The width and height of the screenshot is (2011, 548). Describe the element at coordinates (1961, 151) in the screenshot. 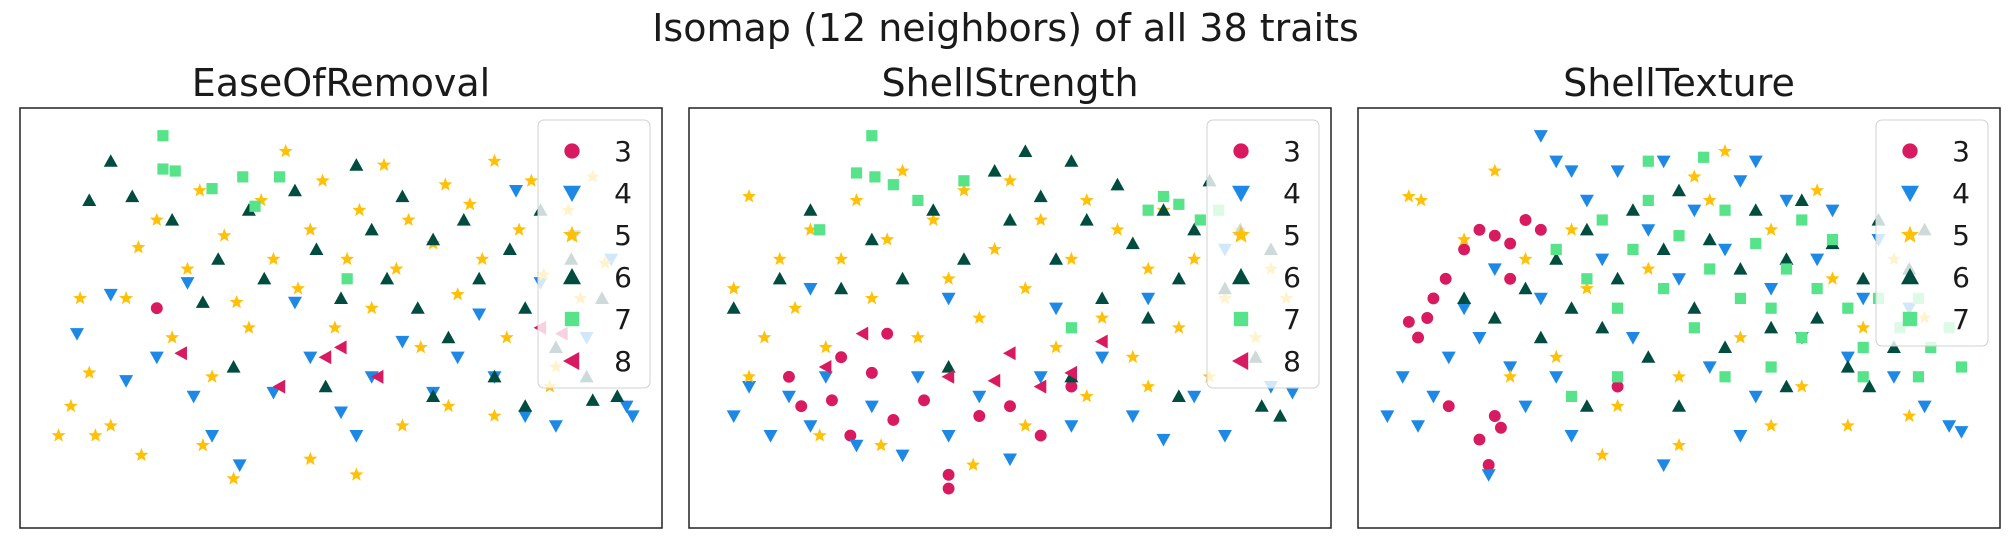

I see `legend-label-3: 3` at that location.